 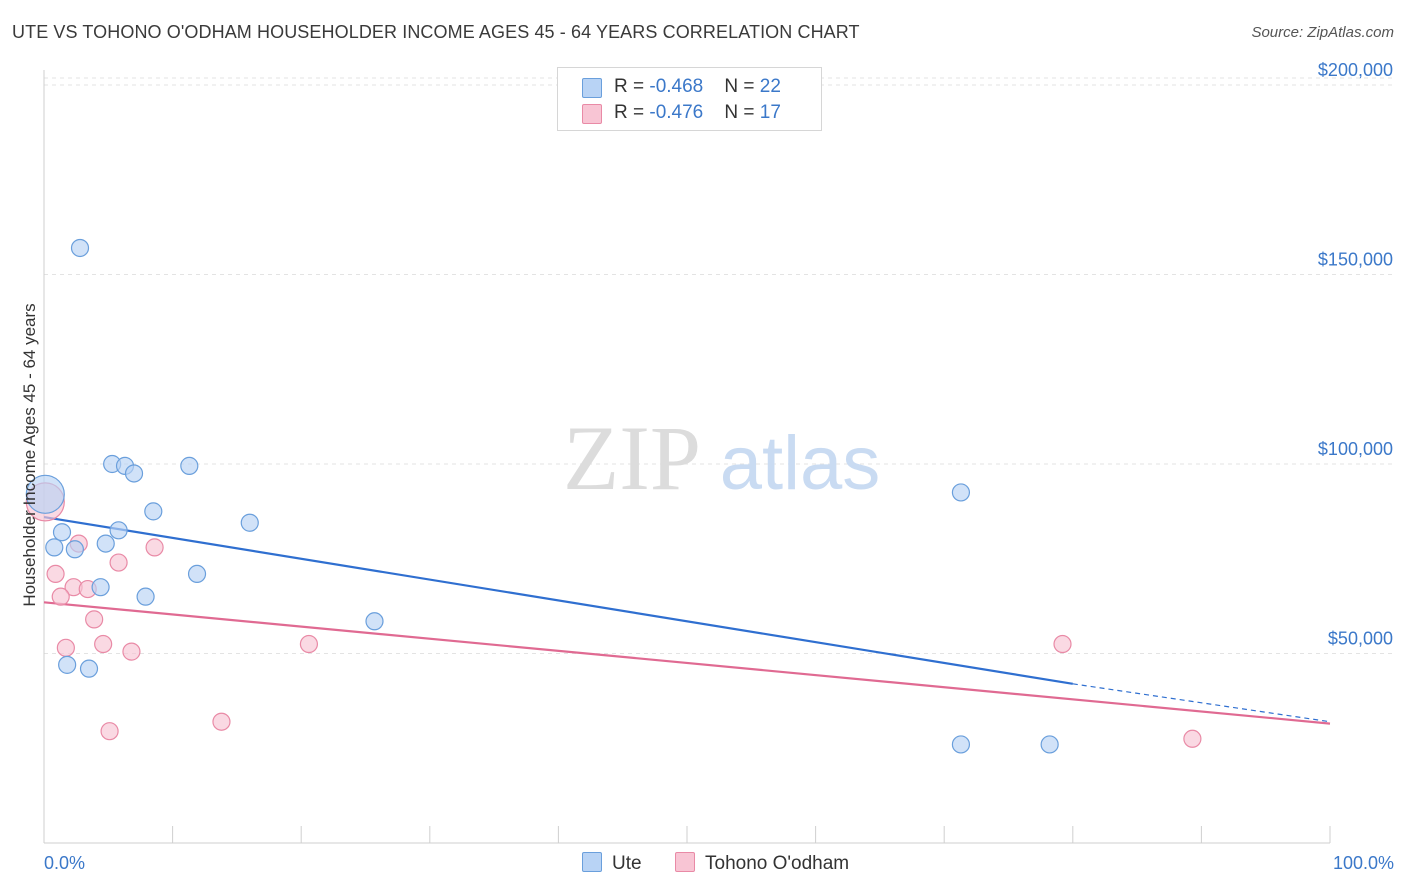 What do you see at coordinates (685, 862) in the screenshot?
I see `tohono-legend-swatch` at bounding box center [685, 862].